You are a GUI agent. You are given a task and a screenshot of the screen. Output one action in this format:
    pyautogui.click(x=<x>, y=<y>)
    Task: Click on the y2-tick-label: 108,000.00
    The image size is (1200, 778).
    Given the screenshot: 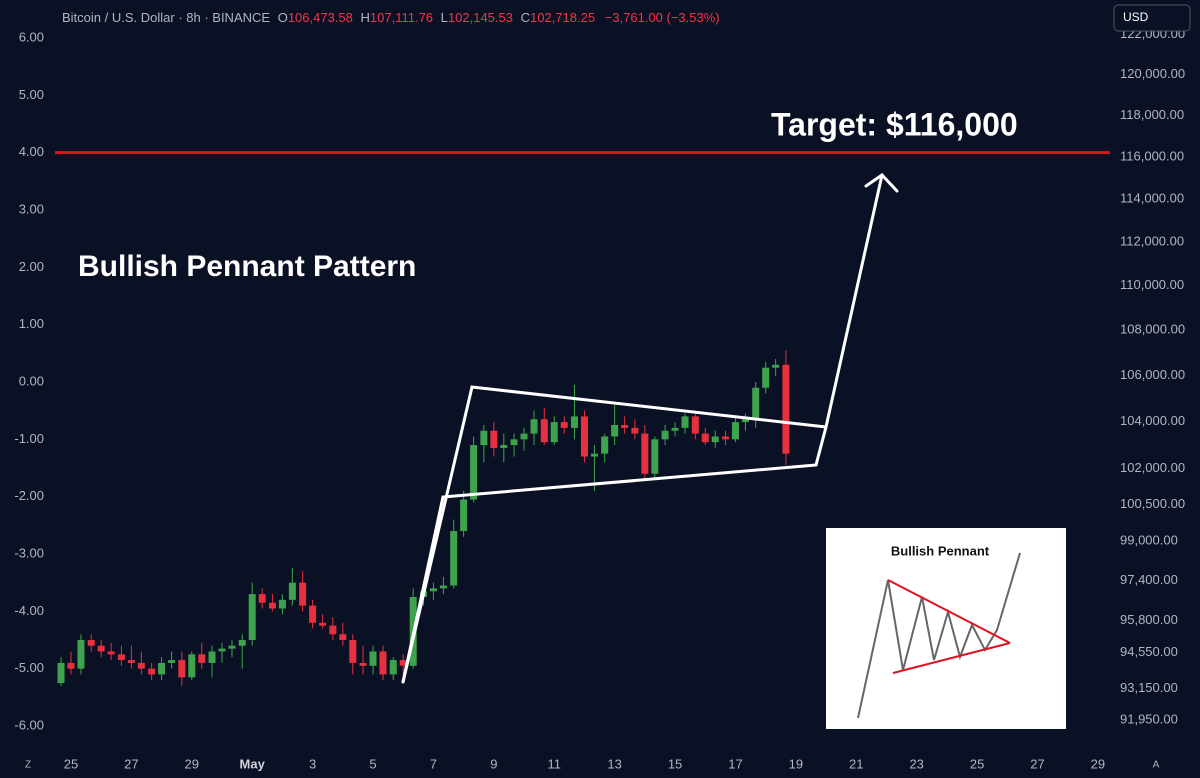 What is the action you would take?
    pyautogui.click(x=1152, y=328)
    